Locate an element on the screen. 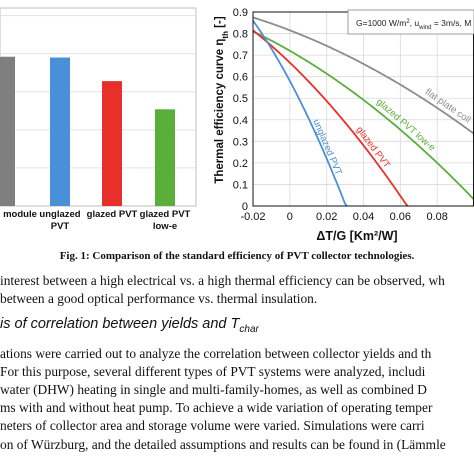 The width and height of the screenshot is (474, 474). x-tick-label: -0.02 is located at coordinates (252, 217).